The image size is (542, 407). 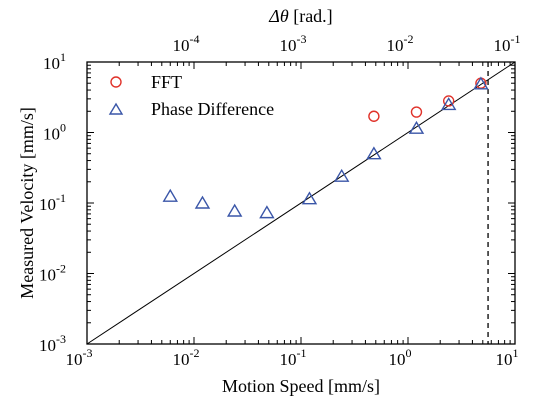 I want to click on top-tick-label: 10⁻², so click(x=400, y=43).